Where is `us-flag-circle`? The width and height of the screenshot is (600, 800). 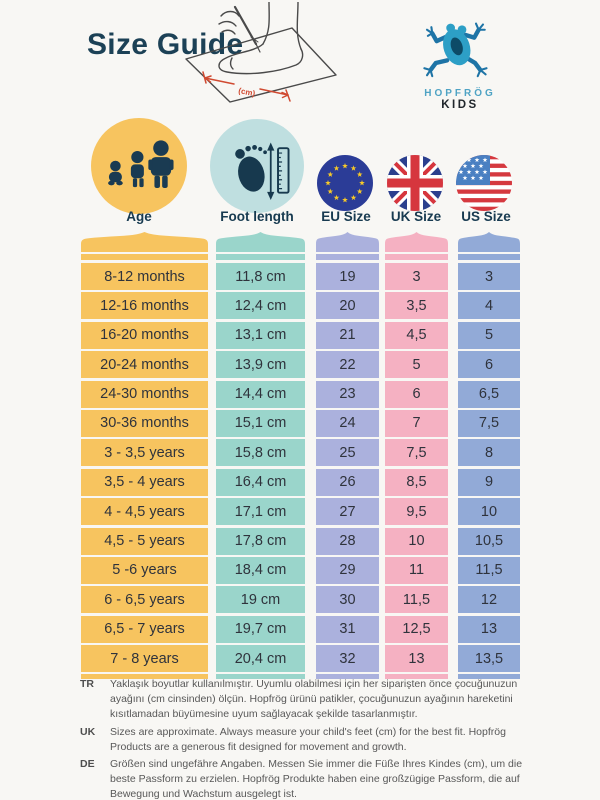
us-flag-circle is located at coordinates (484, 183).